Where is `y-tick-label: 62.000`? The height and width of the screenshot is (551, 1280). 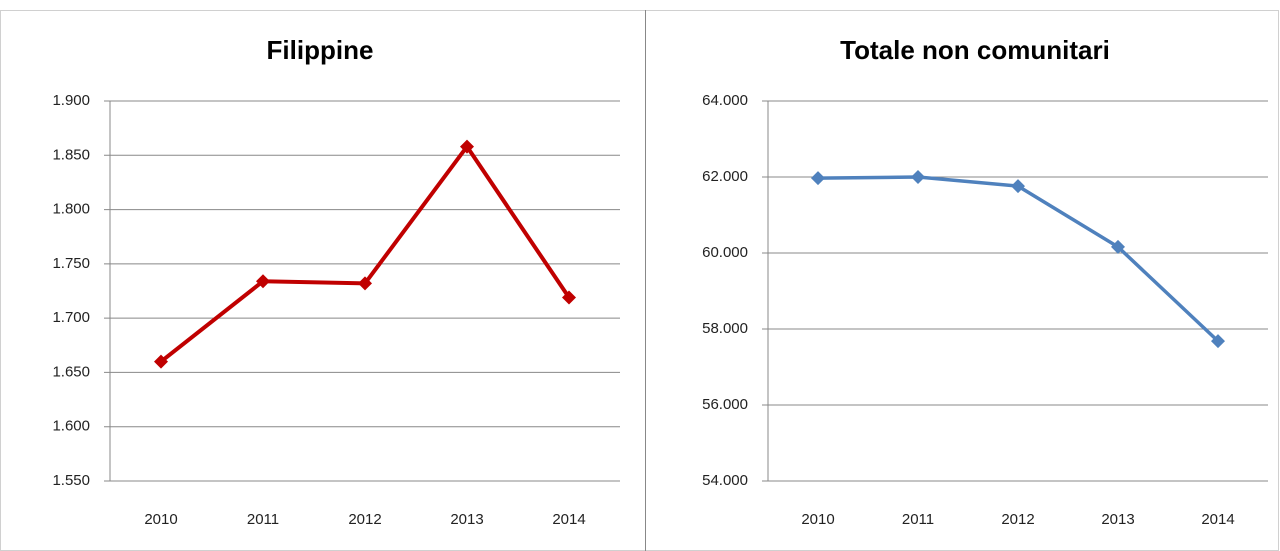 y-tick-label: 62.000 is located at coordinates (725, 176).